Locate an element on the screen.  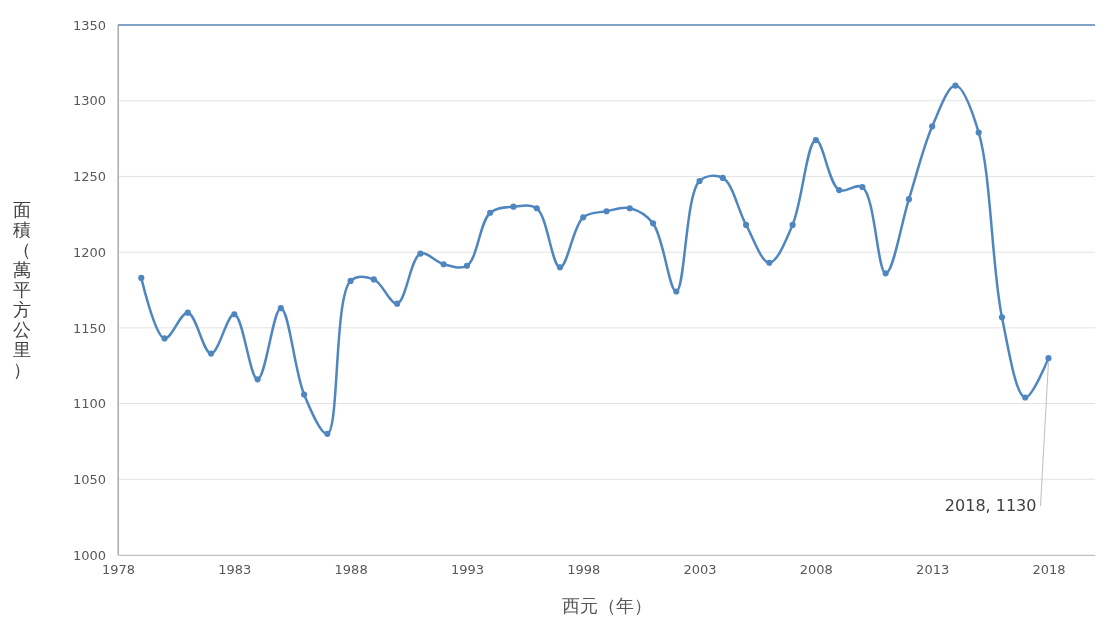
x-tick-label: 2008 is located at coordinates (816, 570).